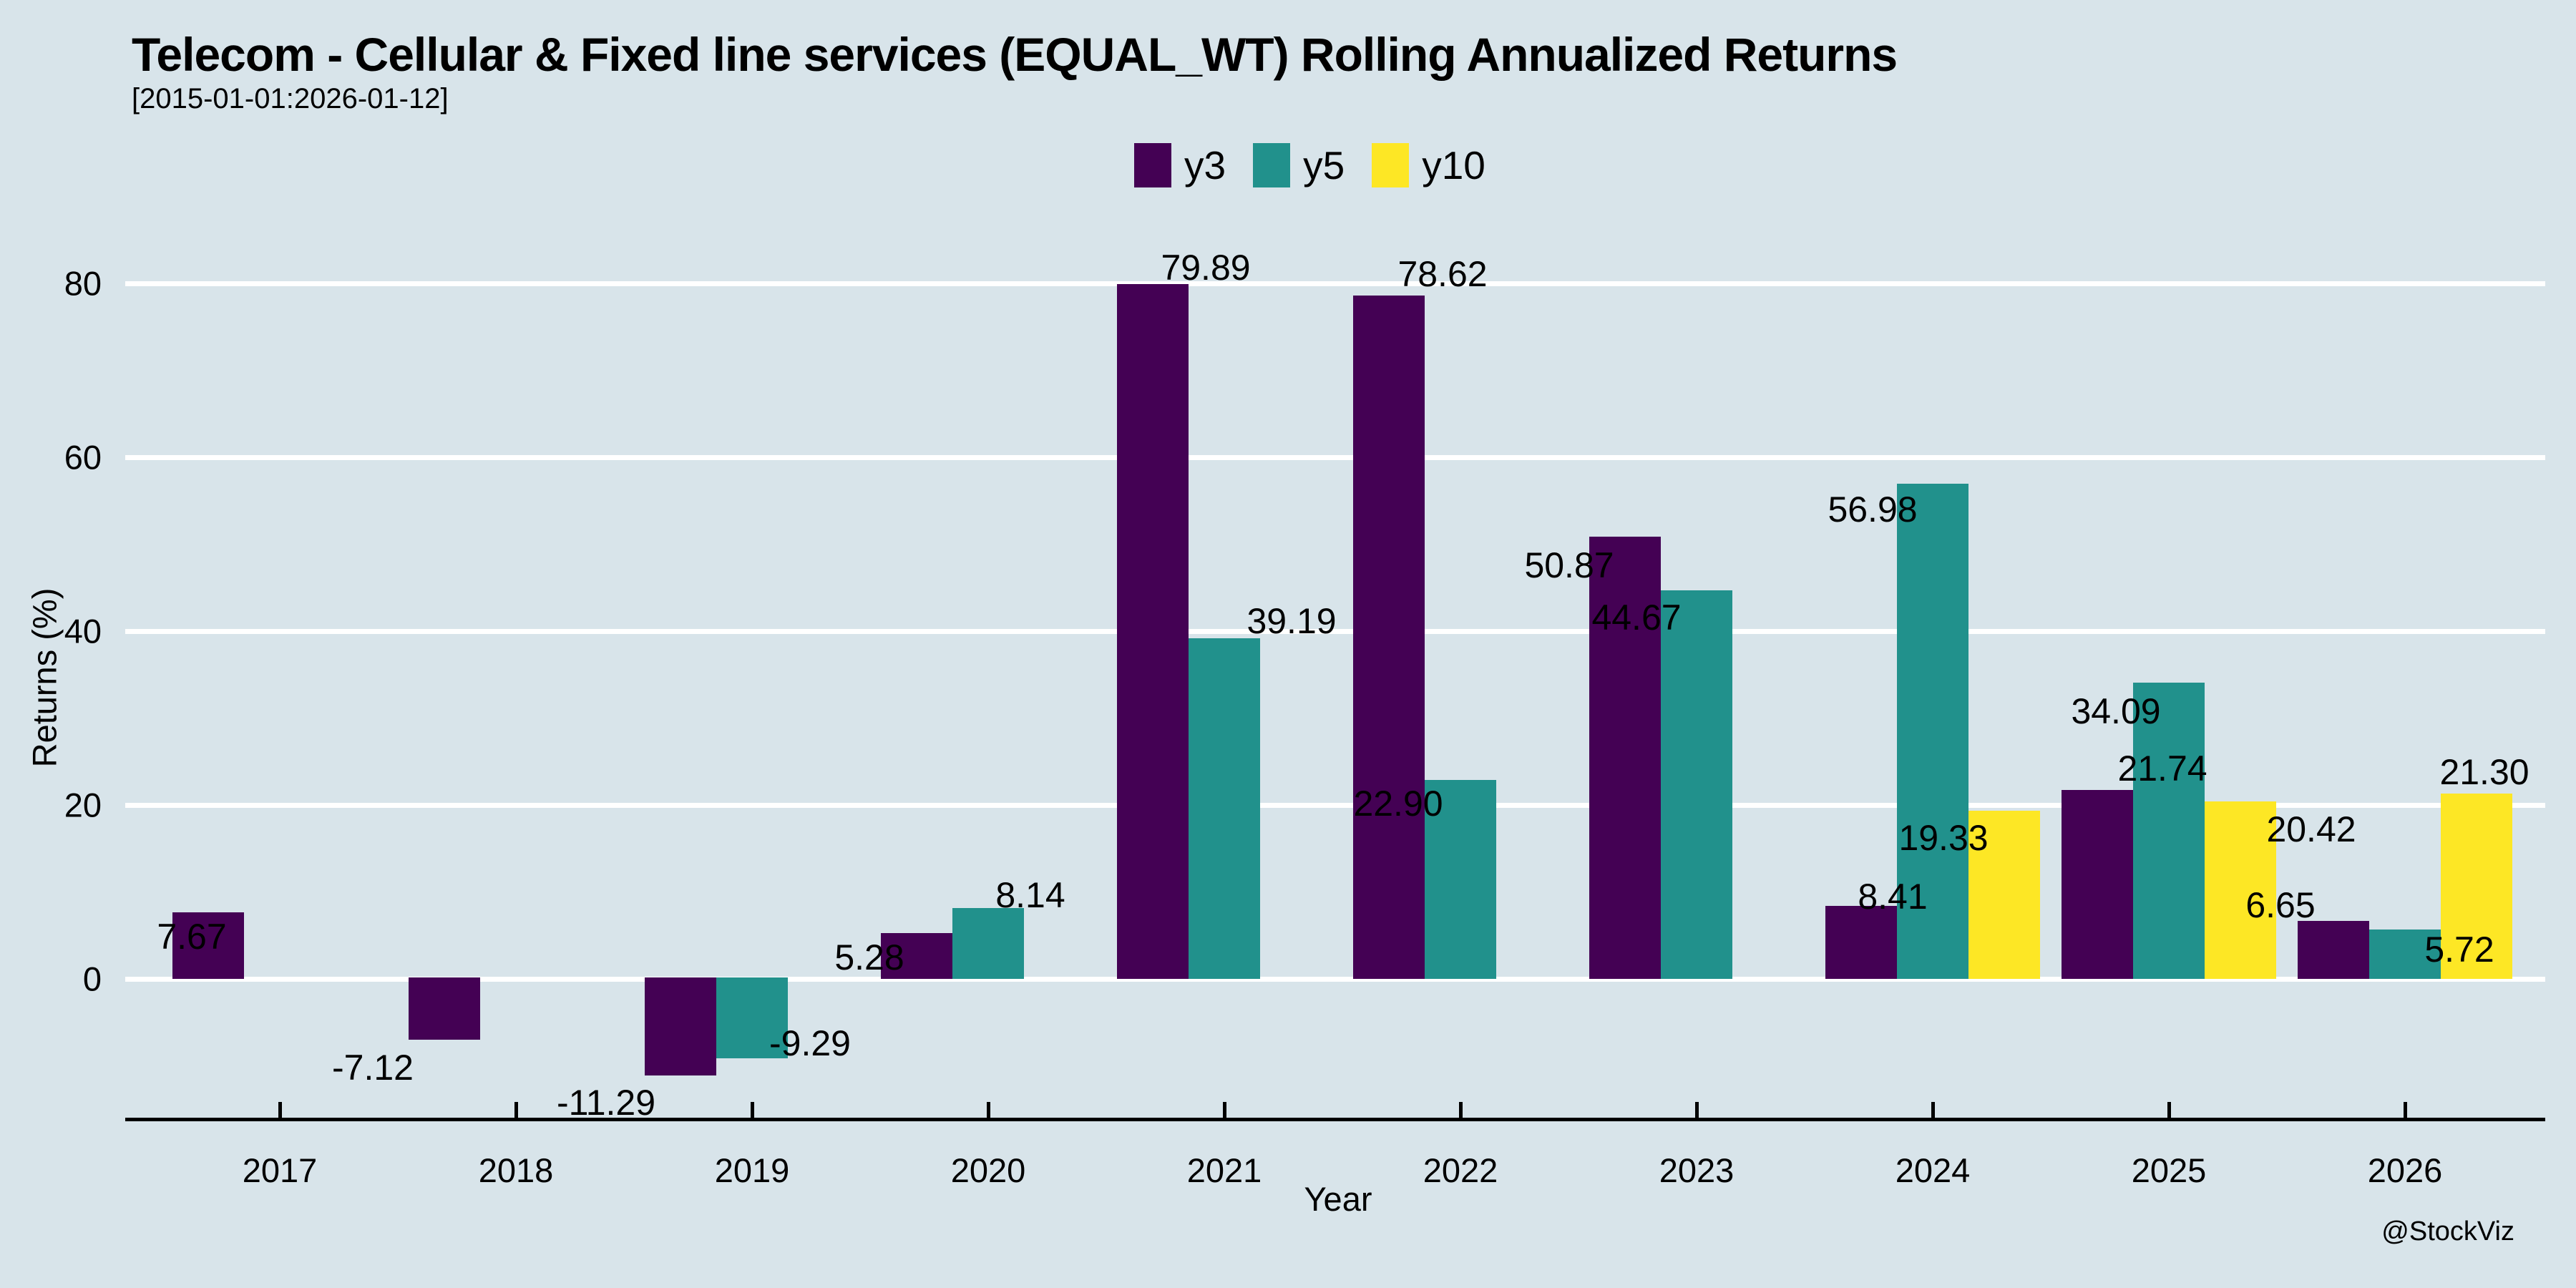 This screenshot has height=1288, width=2576. Describe the element at coordinates (2004, 895) in the screenshot. I see `bar-y10-2024` at that location.